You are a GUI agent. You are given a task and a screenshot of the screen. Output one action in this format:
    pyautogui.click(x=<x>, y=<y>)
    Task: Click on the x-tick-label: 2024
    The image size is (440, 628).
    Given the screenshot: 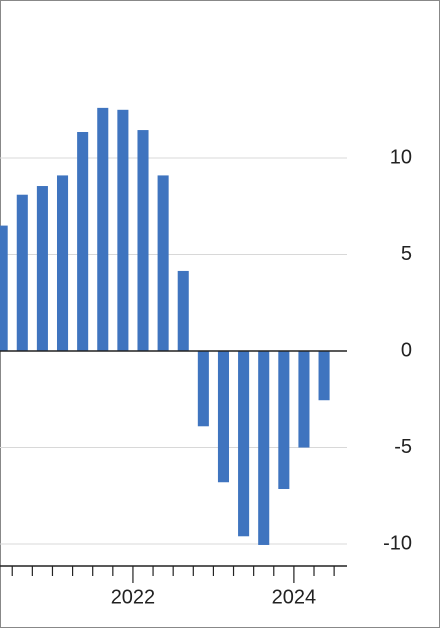 What is the action you would take?
    pyautogui.click(x=294, y=597)
    